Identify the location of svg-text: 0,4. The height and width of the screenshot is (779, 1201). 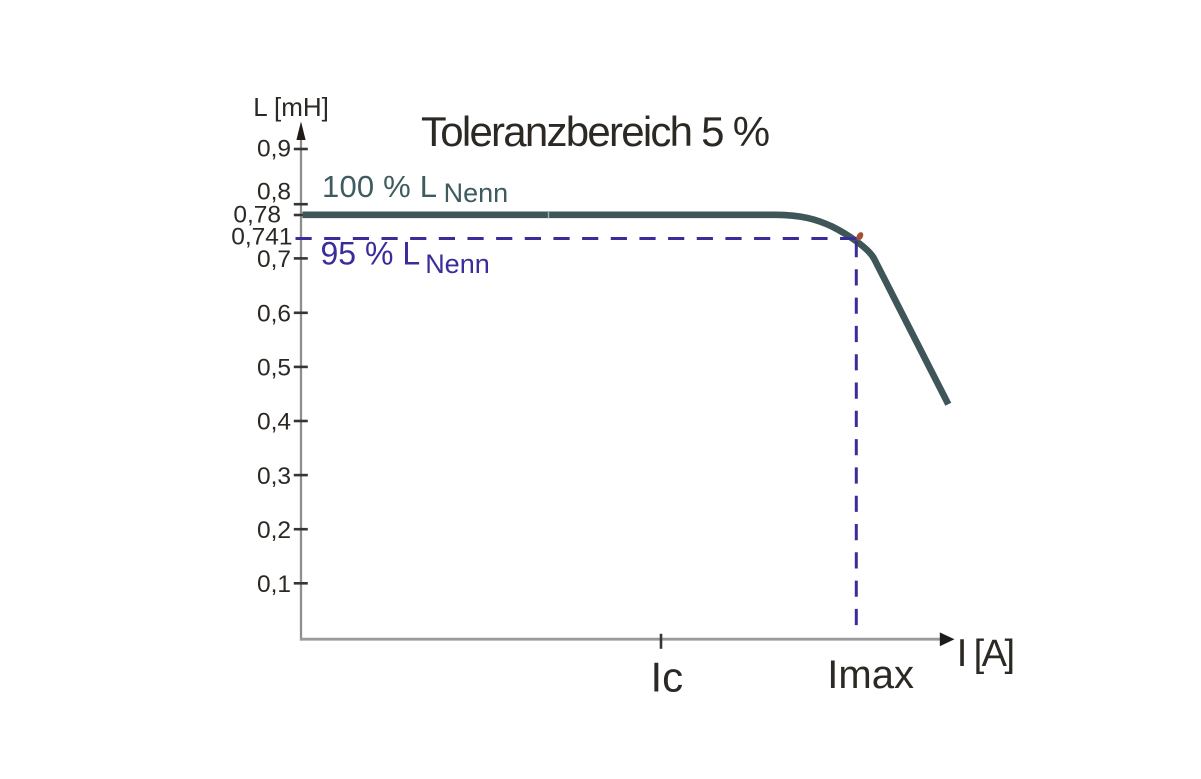
(274, 422).